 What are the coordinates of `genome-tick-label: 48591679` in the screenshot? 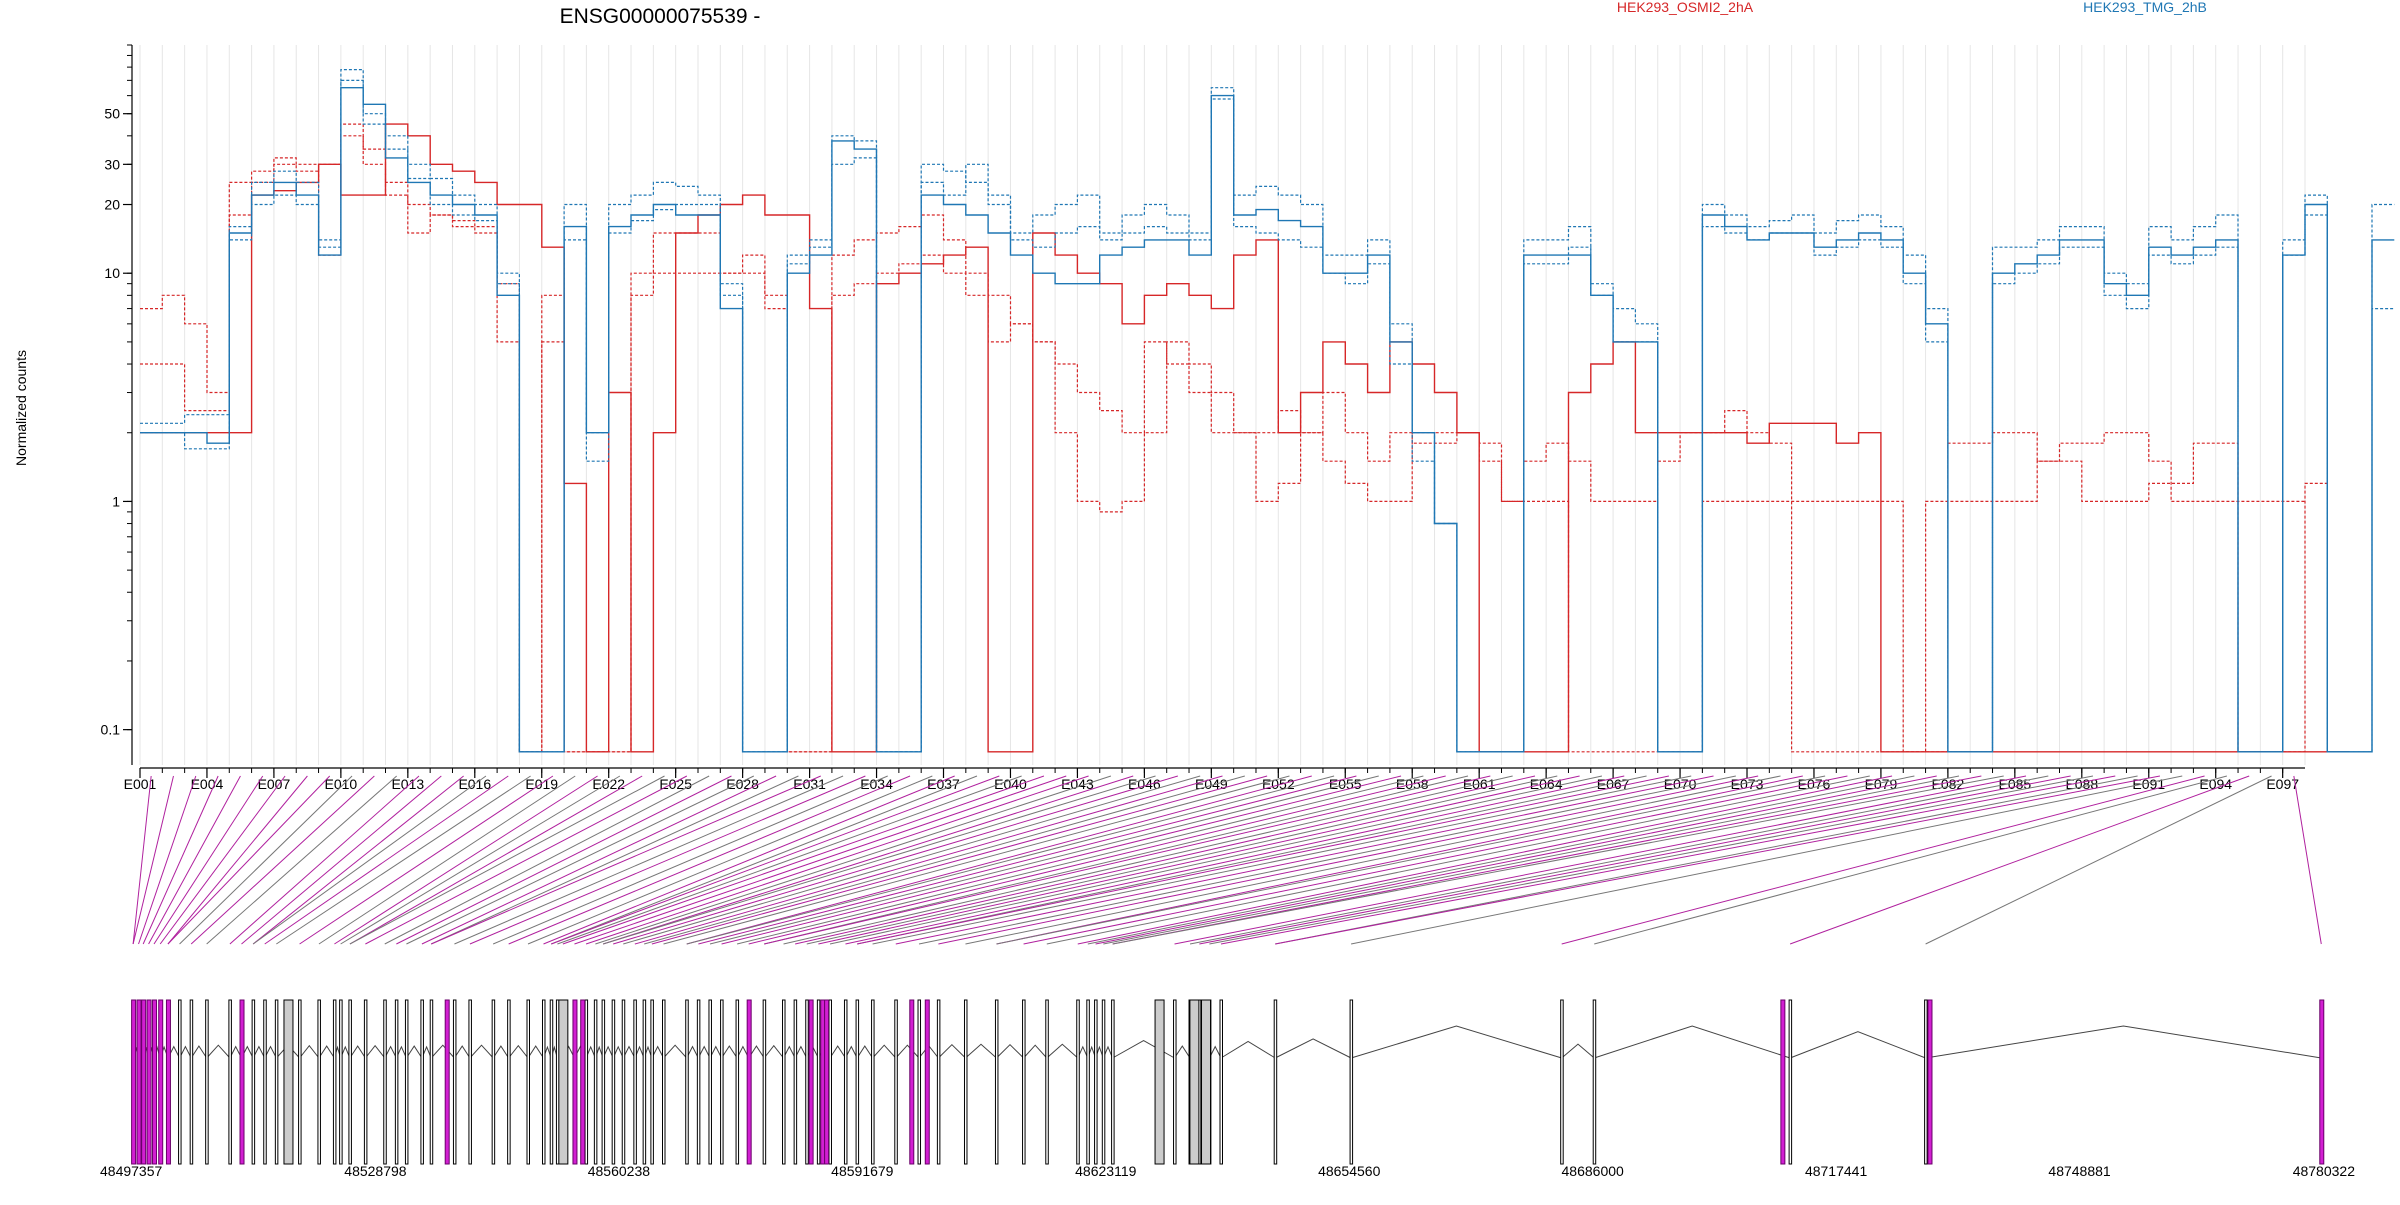 It's located at (862, 1171).